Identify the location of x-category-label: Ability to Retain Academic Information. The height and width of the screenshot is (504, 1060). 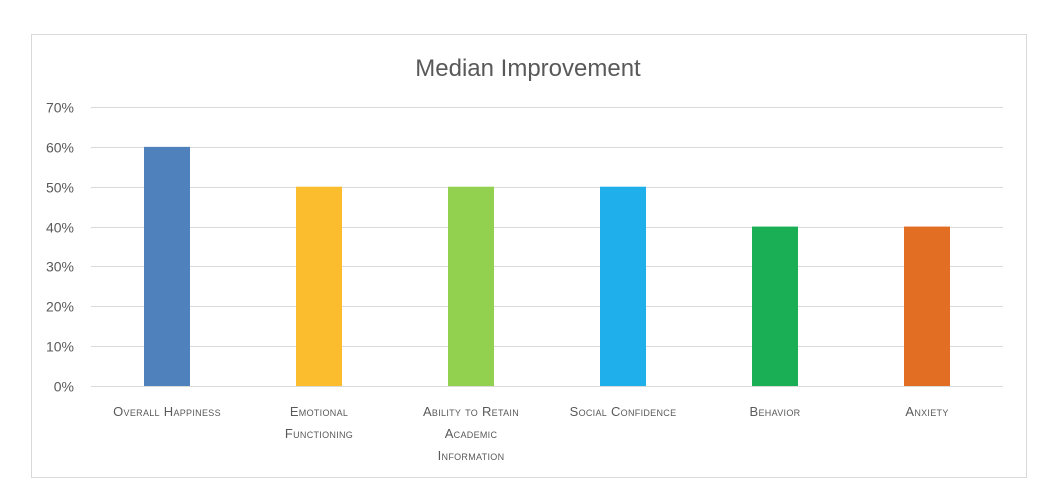
(471, 433).